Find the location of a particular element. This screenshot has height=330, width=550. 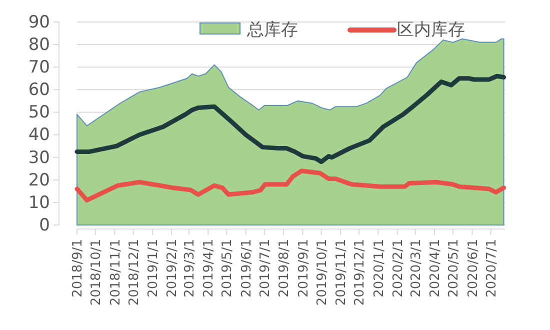

x-tick-label: 2019/9/1 is located at coordinates (304, 268).